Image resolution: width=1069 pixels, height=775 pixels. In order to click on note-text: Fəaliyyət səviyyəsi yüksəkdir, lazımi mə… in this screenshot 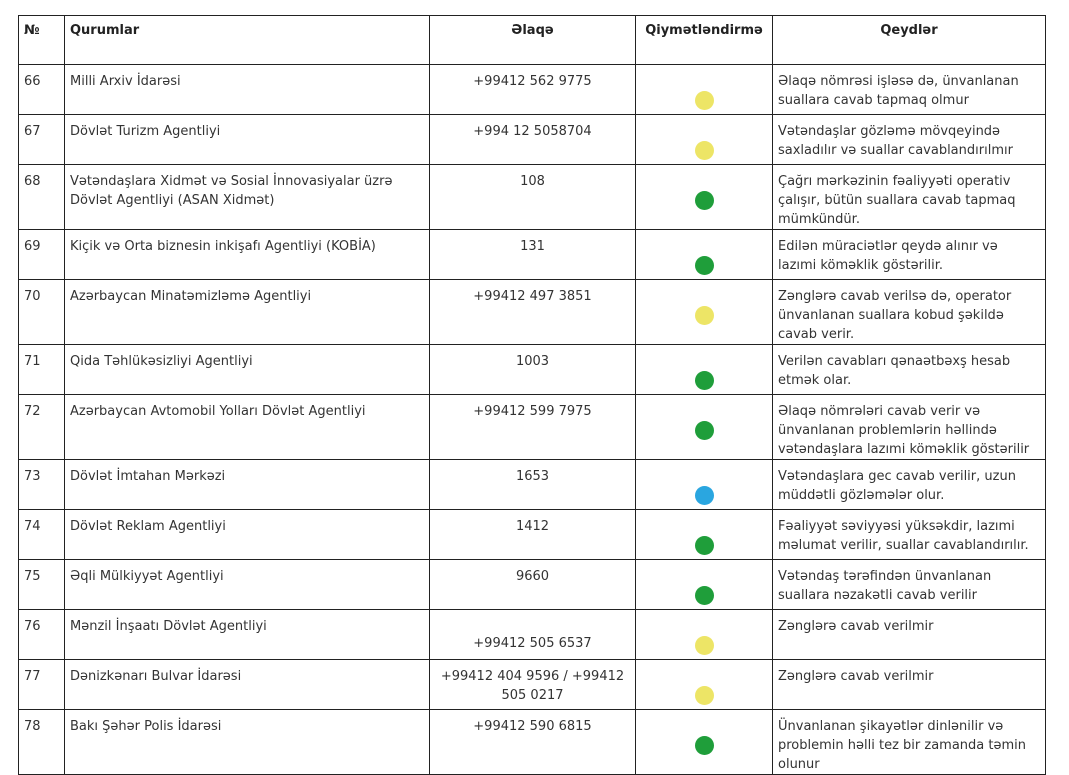, I will do `click(909, 534)`.